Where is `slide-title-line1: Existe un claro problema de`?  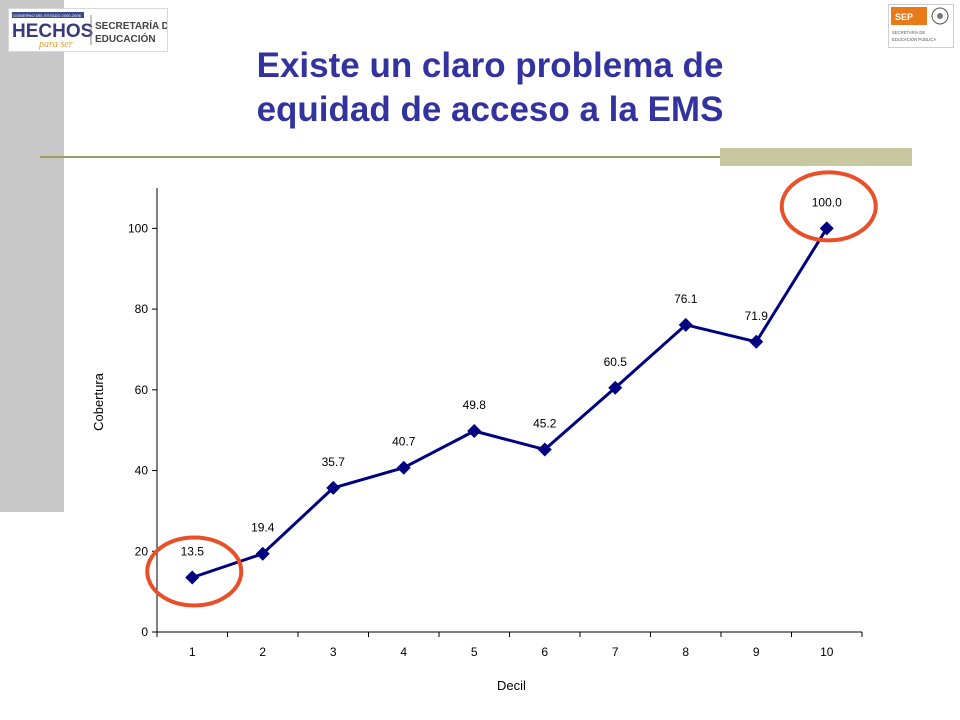
slide-title-line1: Existe un claro problema de is located at coordinates (490, 65).